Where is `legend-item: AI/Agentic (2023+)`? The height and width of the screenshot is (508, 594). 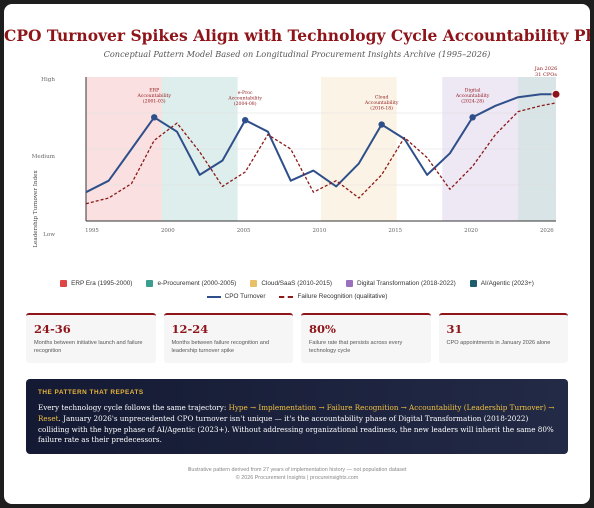
legend-item: AI/Agentic (2023+) is located at coordinates (501, 283).